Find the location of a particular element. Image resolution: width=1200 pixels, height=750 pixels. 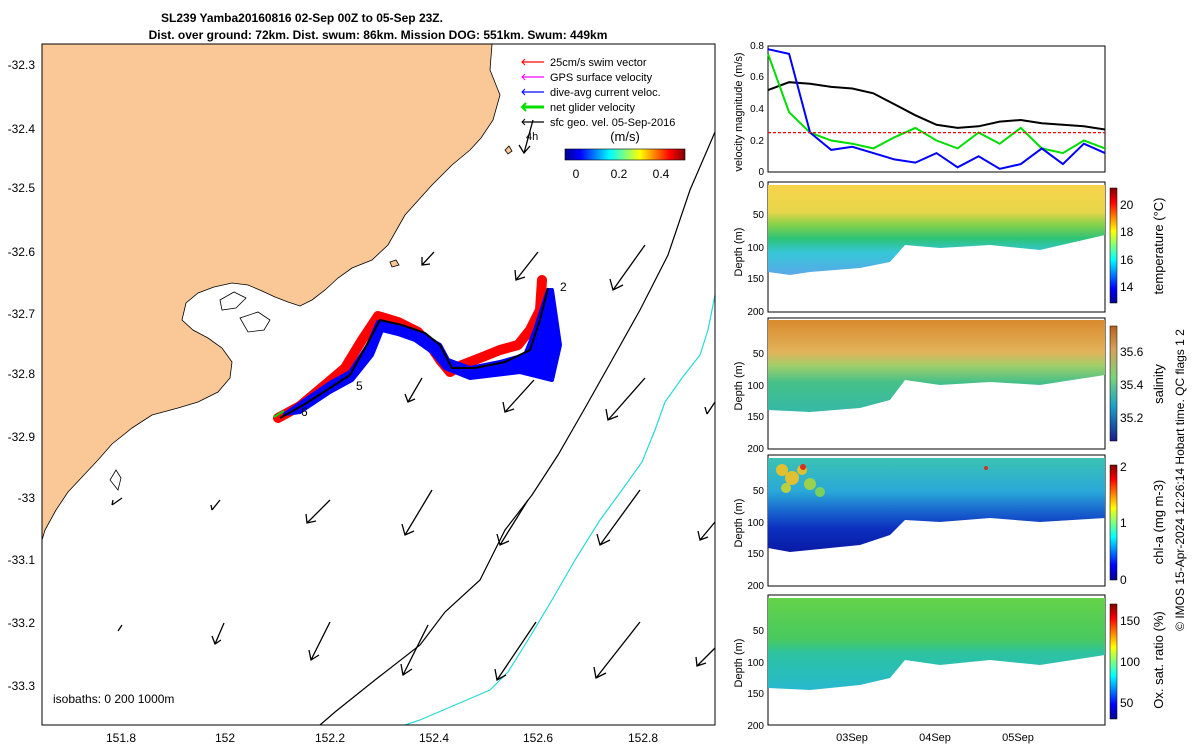

chla-colorbar is located at coordinates (1113, 522).